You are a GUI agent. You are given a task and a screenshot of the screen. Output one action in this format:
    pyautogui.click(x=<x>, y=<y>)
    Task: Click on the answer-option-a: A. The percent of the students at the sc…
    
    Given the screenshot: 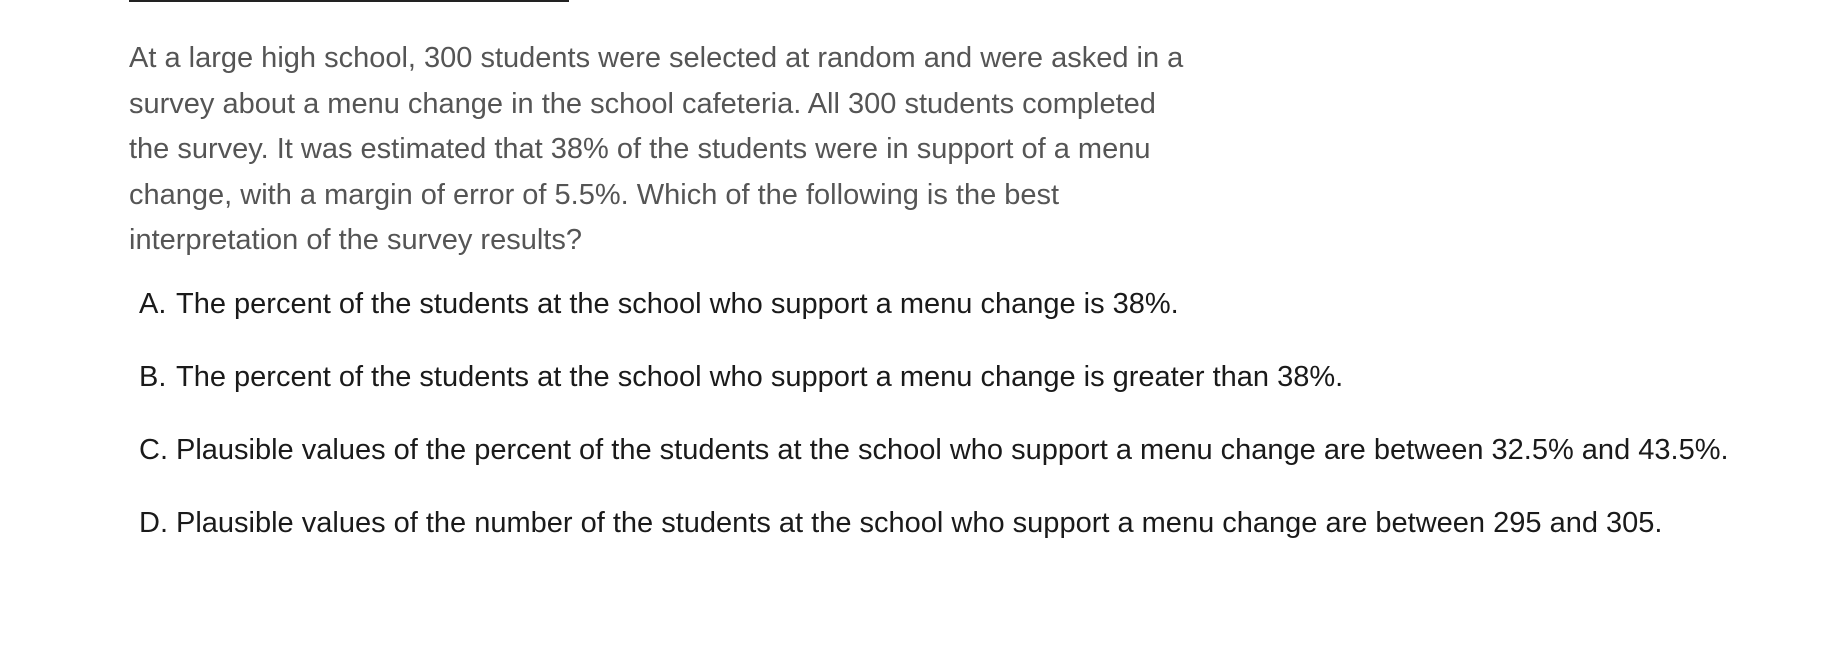 What is the action you would take?
    pyautogui.click(x=979, y=304)
    